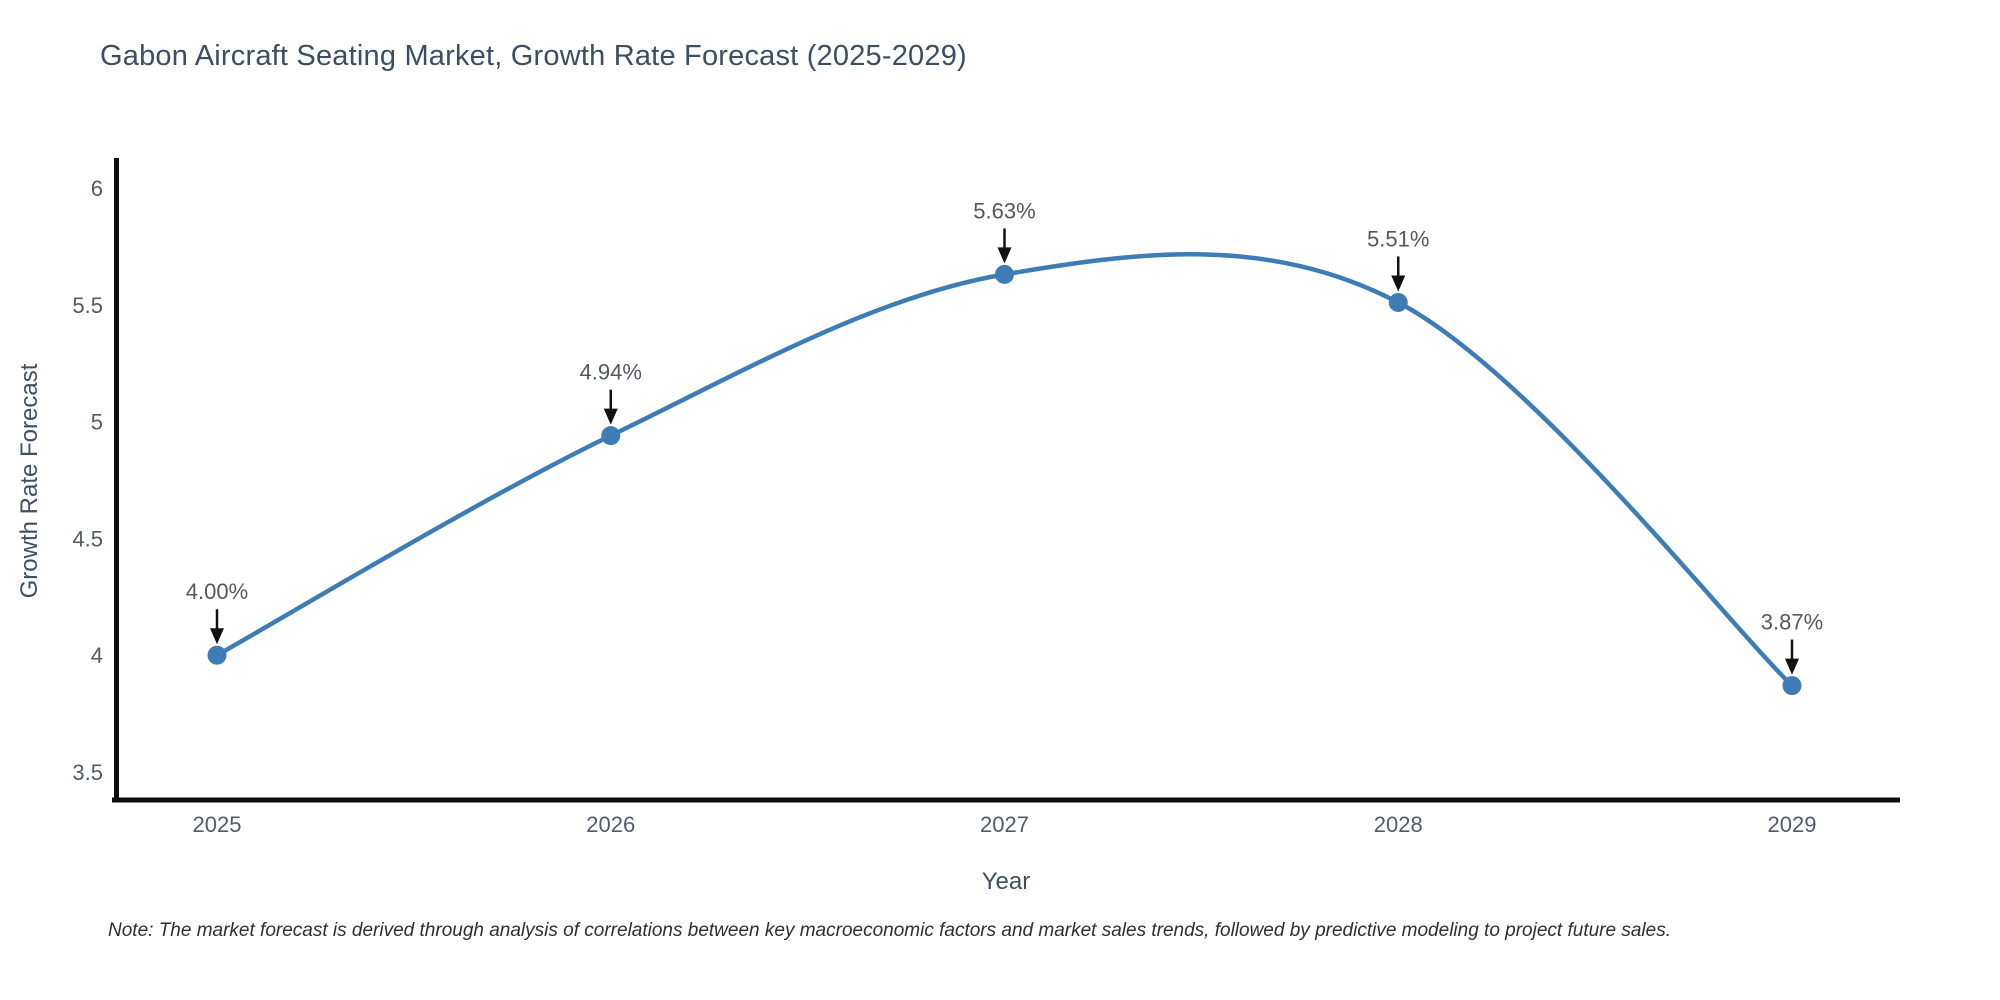  I want to click on annotation-label: 3.87%, so click(1792, 622).